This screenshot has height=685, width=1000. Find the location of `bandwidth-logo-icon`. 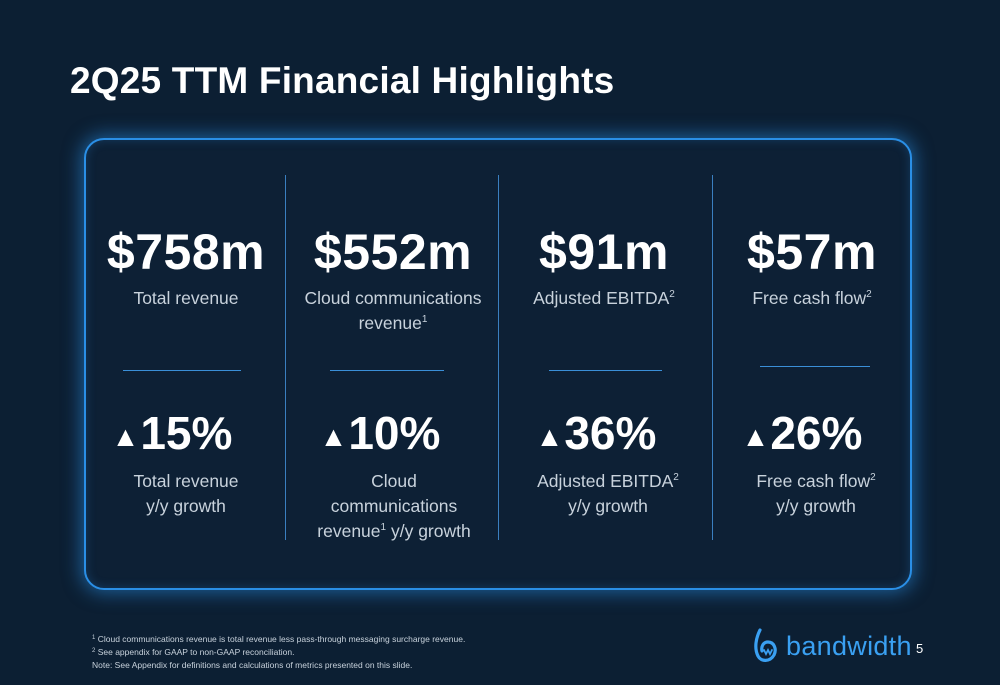

bandwidth-logo-icon is located at coordinates (765, 645).